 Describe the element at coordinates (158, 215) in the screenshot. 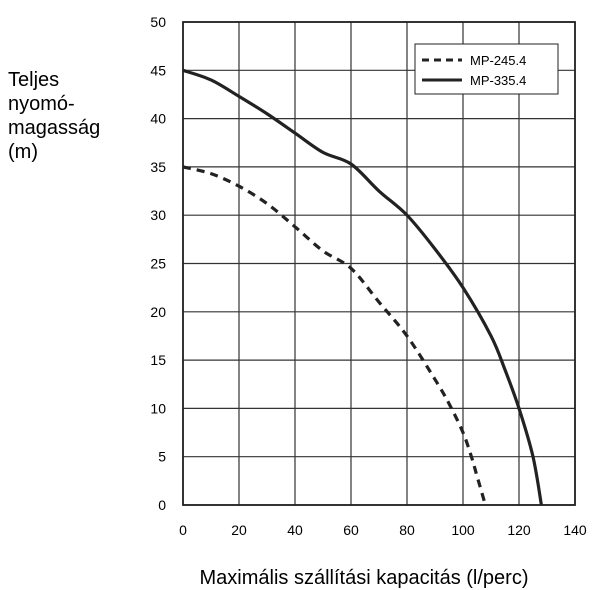

I see `y-tick-label-6: 30` at that location.